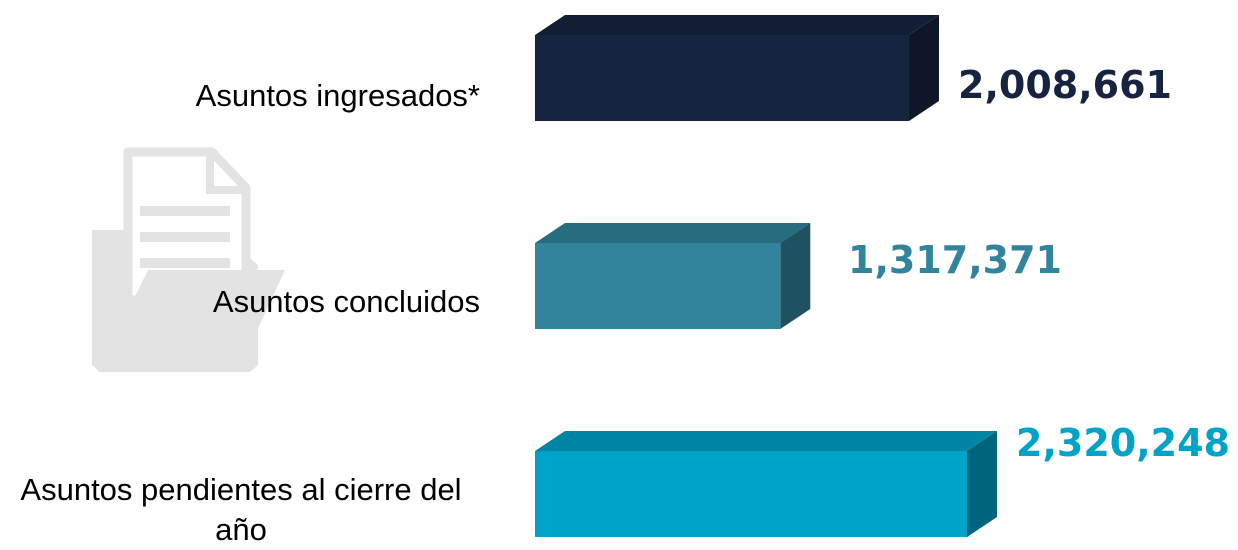  I want to click on value-label-ingresados: 2,008,661, so click(1065, 85).